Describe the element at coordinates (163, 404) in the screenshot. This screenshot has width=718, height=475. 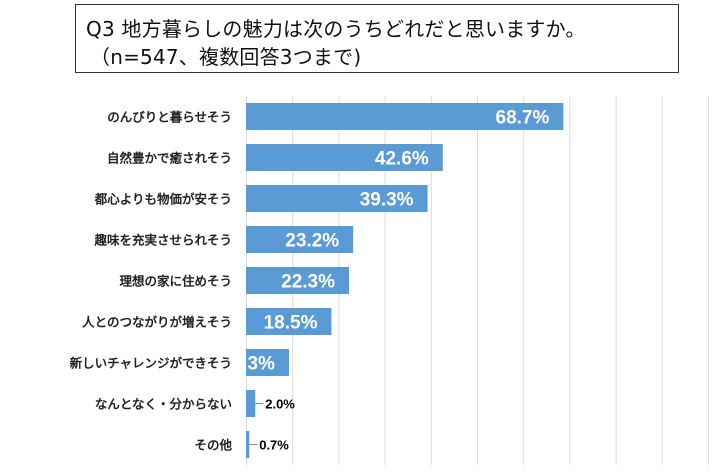
I see `category-label: なんとなく・分からない` at that location.